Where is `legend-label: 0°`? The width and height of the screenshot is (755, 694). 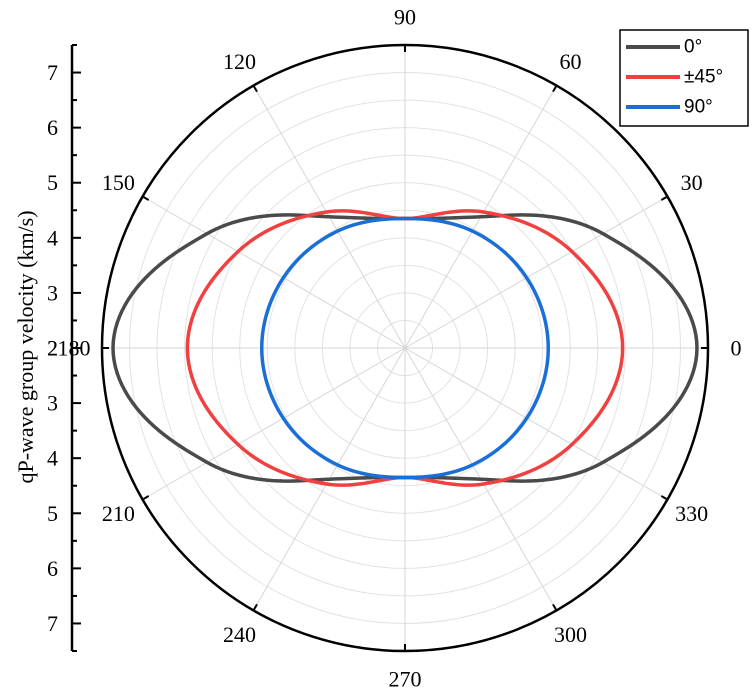 legend-label: 0° is located at coordinates (693, 47).